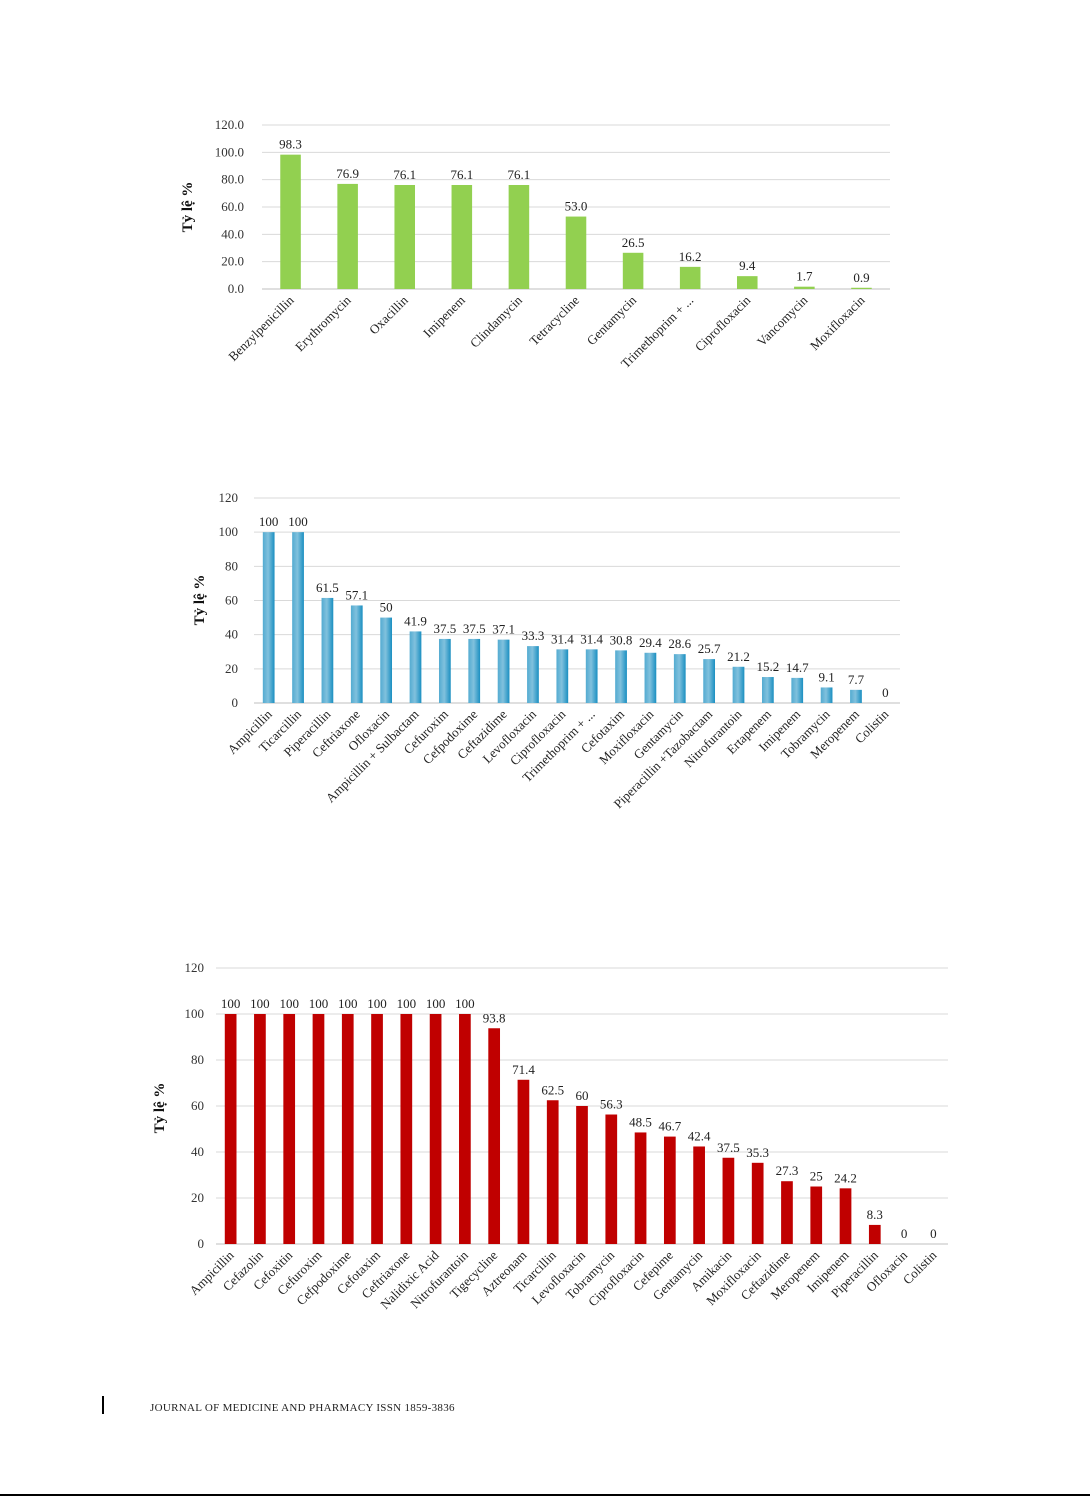  What do you see at coordinates (229, 124) in the screenshot?
I see `y-tick-label: 120.0` at bounding box center [229, 124].